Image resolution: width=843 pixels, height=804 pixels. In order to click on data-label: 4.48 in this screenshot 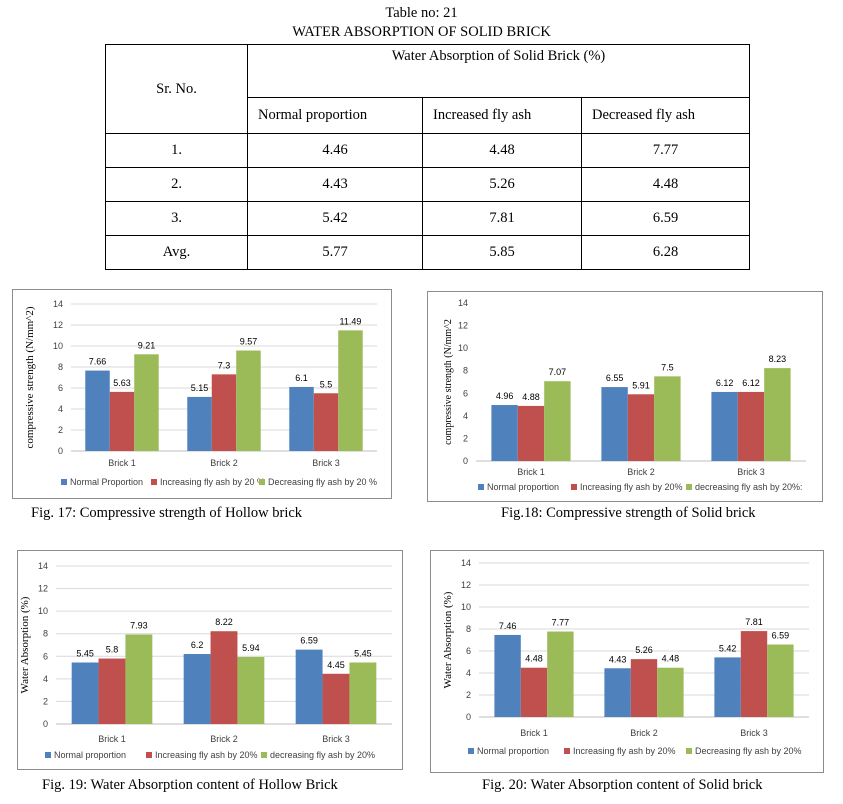, I will do `click(534, 659)`.